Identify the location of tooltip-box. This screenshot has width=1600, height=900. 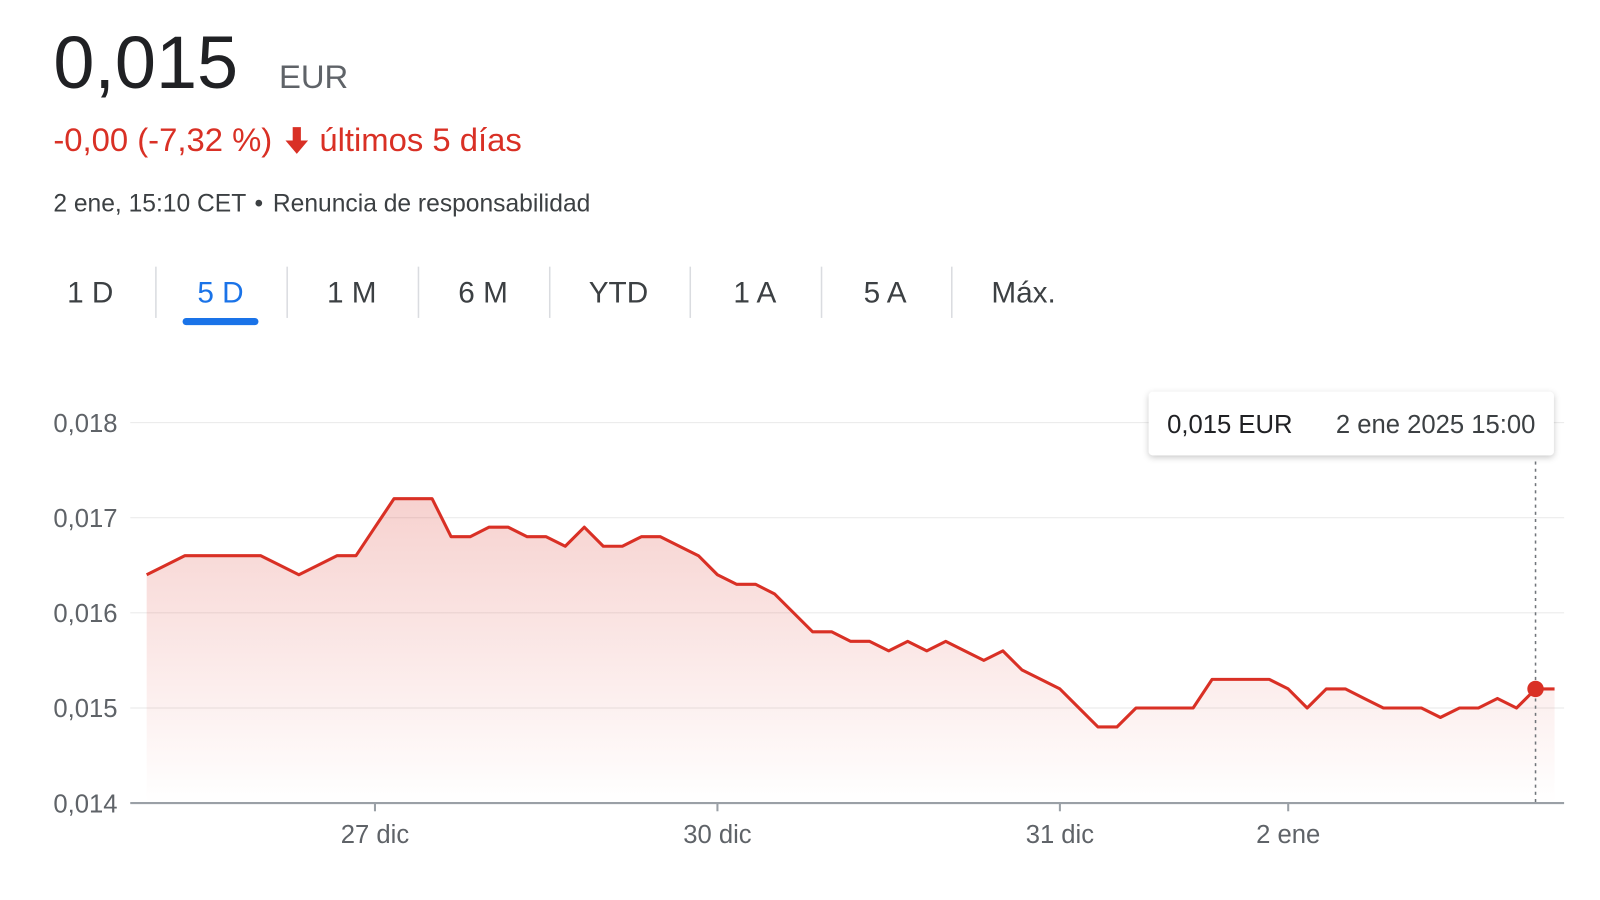
(1351, 423).